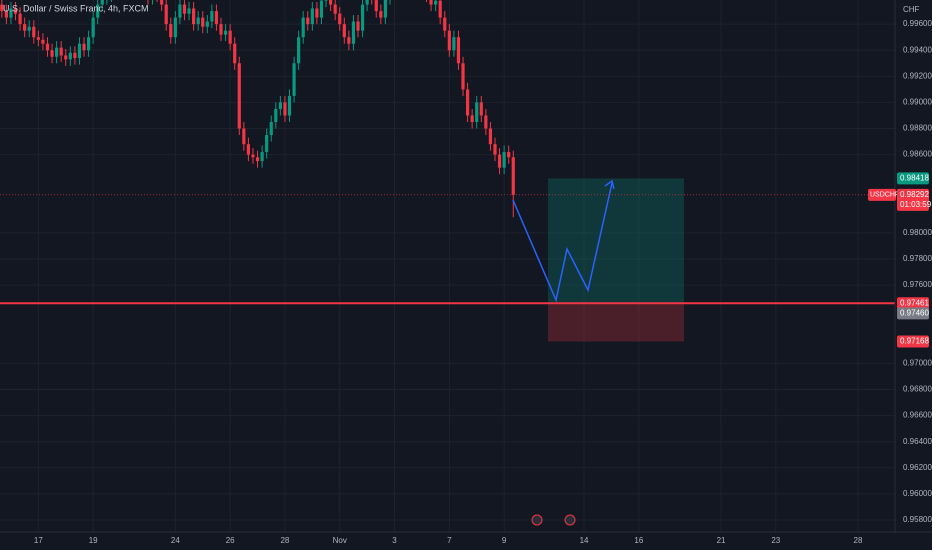 This screenshot has width=932, height=550. What do you see at coordinates (917, 389) in the screenshot?
I see `y-tick-label: 0.96800` at bounding box center [917, 389].